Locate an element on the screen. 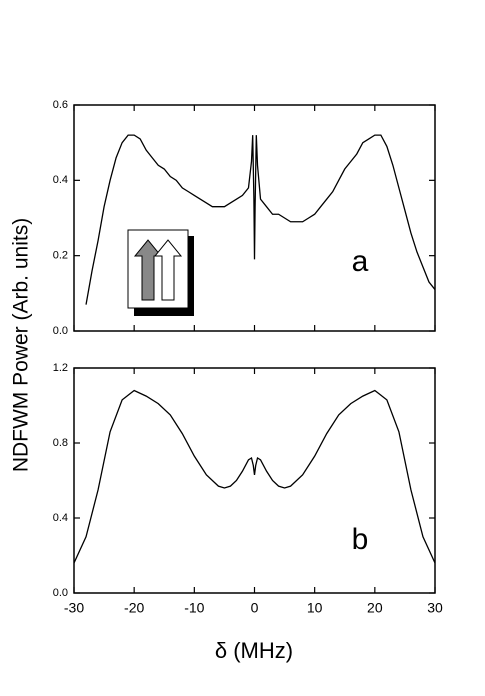 This screenshot has height=696, width=485. y-tick-label: 0.8 is located at coordinates (60, 443).